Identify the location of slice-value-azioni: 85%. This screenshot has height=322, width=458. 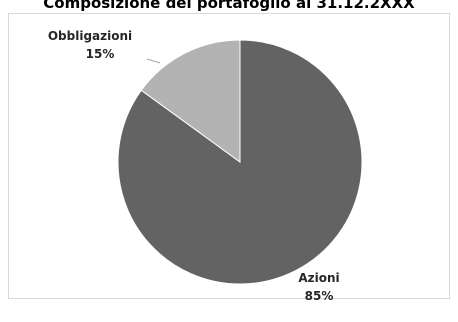
(319, 296).